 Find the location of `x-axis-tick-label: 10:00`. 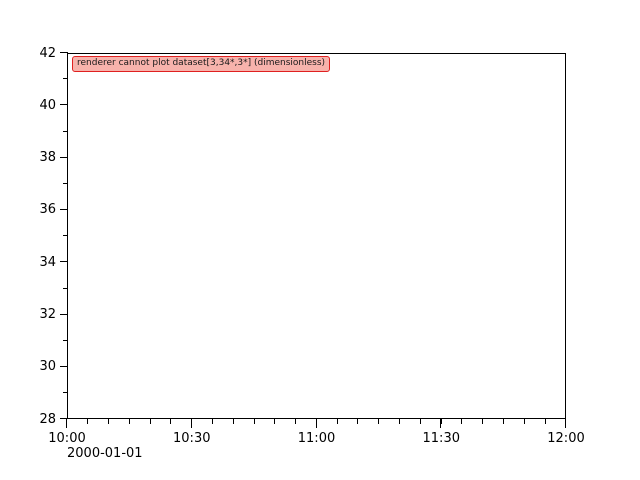

x-axis-tick-label: 10:00 is located at coordinates (67, 438).